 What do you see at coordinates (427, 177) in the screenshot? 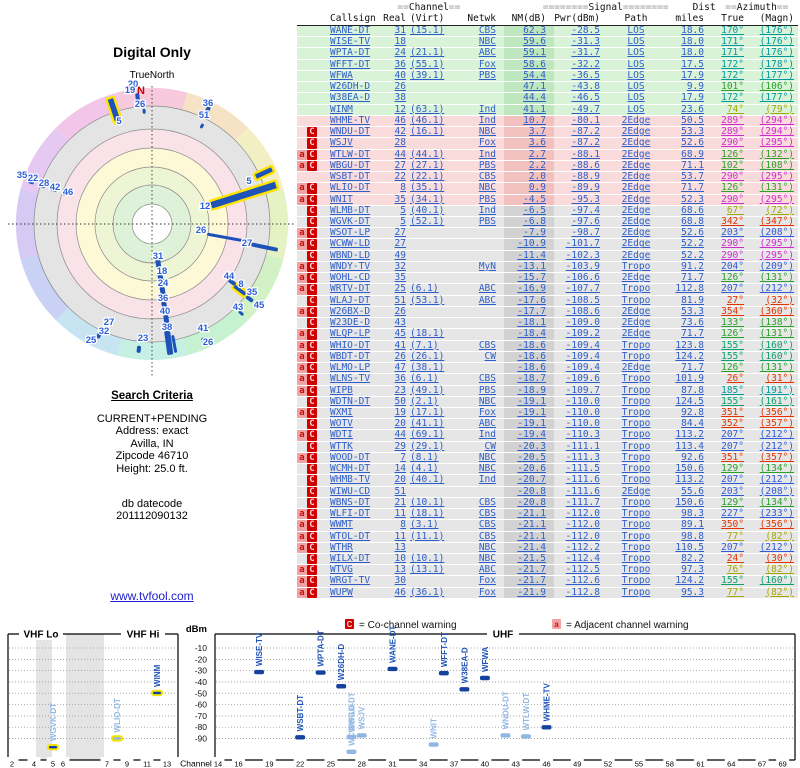
I see `virtual-channel: (22.1)` at bounding box center [427, 177].